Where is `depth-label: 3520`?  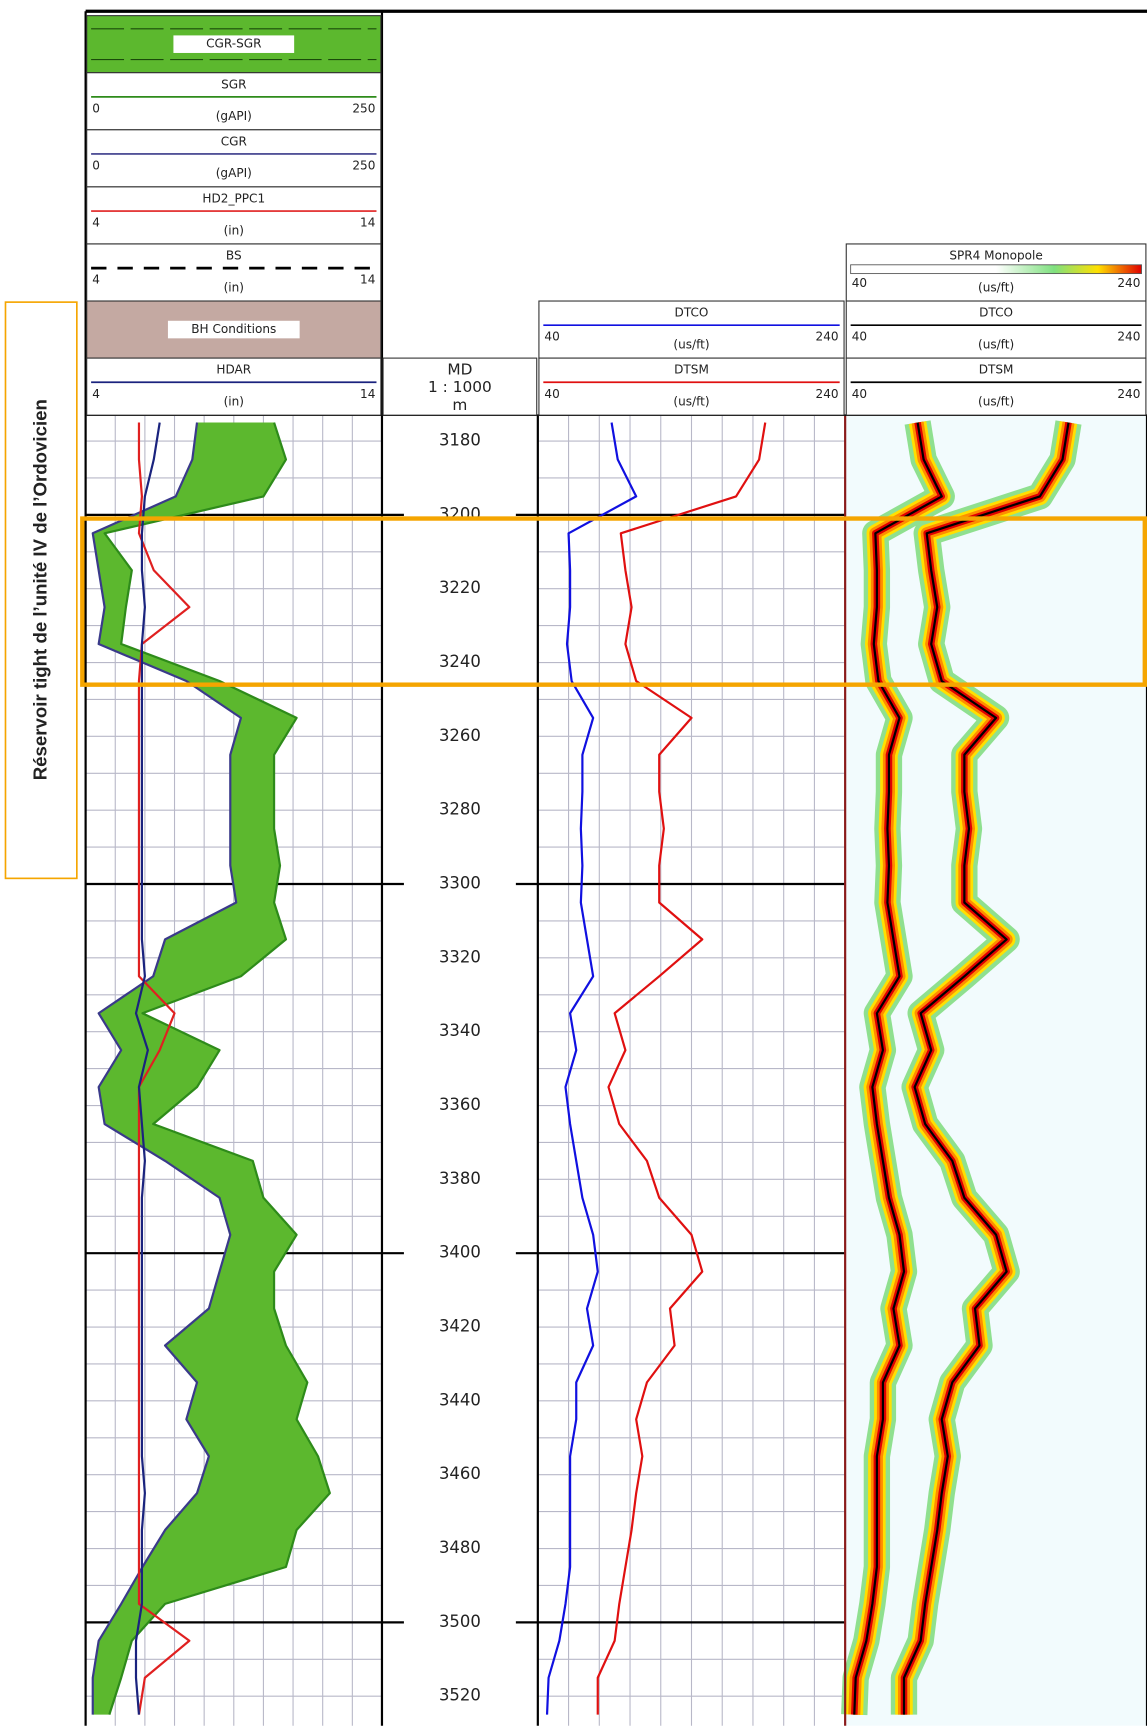 depth-label: 3520 is located at coordinates (460, 1695).